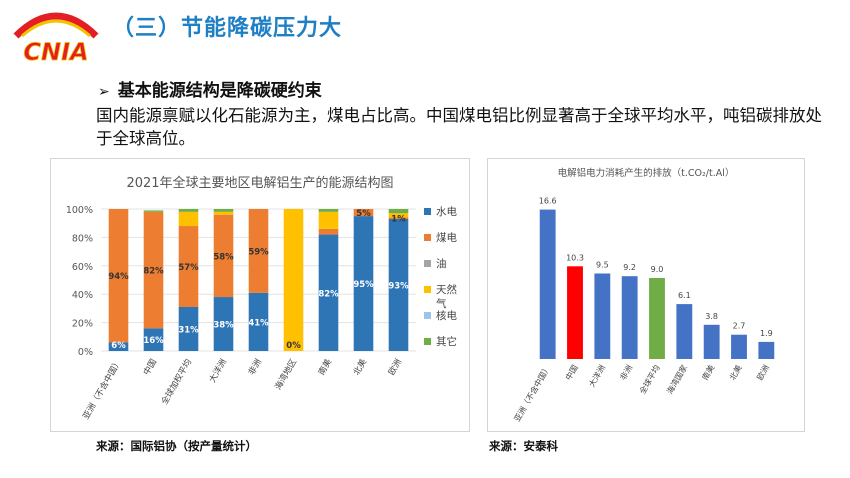  I want to click on chart2-value-label: 16.6, so click(548, 201).